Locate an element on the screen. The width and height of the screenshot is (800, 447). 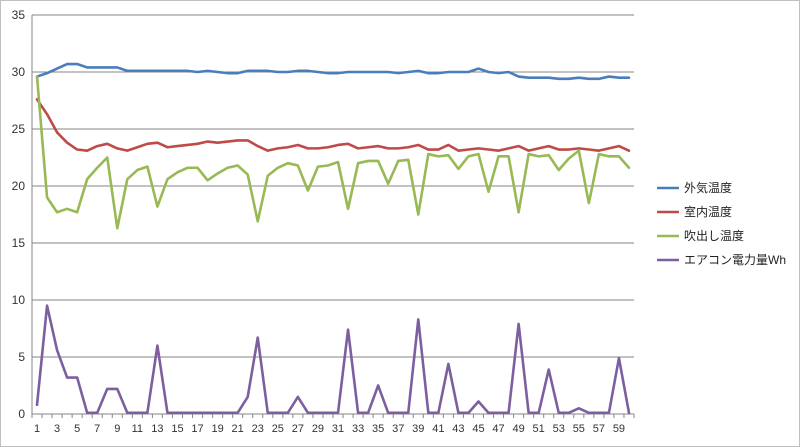
x-tick-label: 31 is located at coordinates (338, 429).